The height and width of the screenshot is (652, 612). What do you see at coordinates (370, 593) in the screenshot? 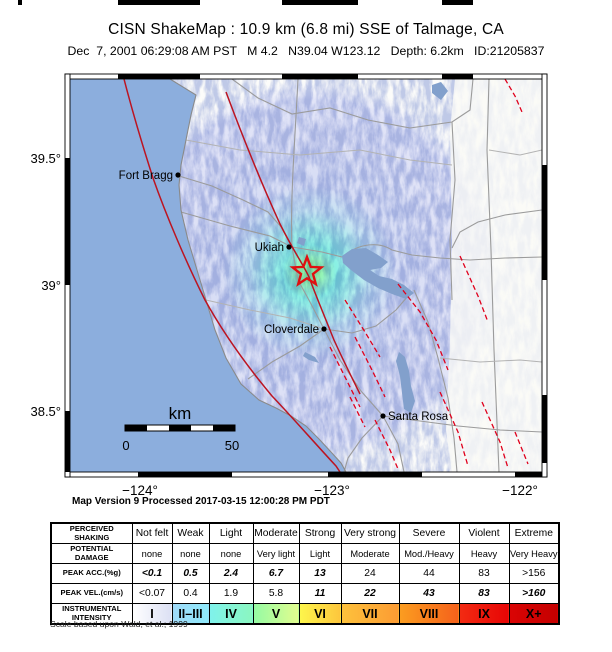
I see `table-cell: 22` at bounding box center [370, 593].